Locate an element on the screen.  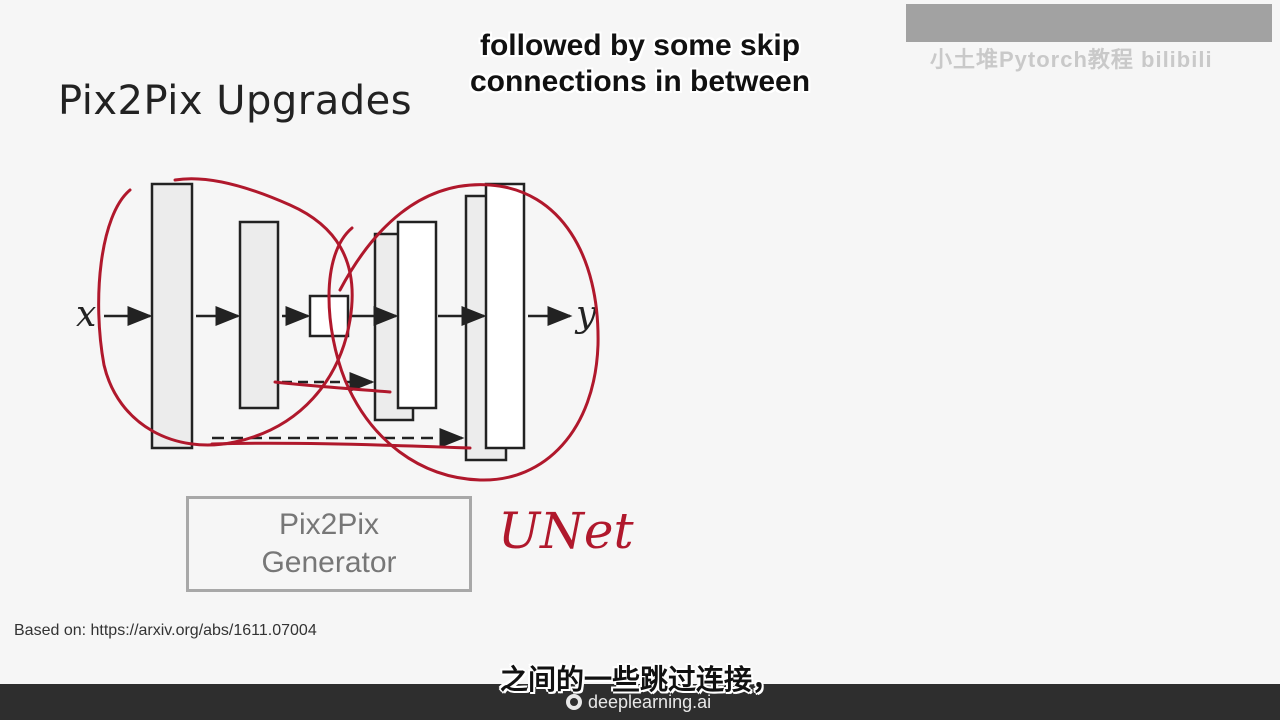
output-label-y: y is located at coordinates (585, 314).